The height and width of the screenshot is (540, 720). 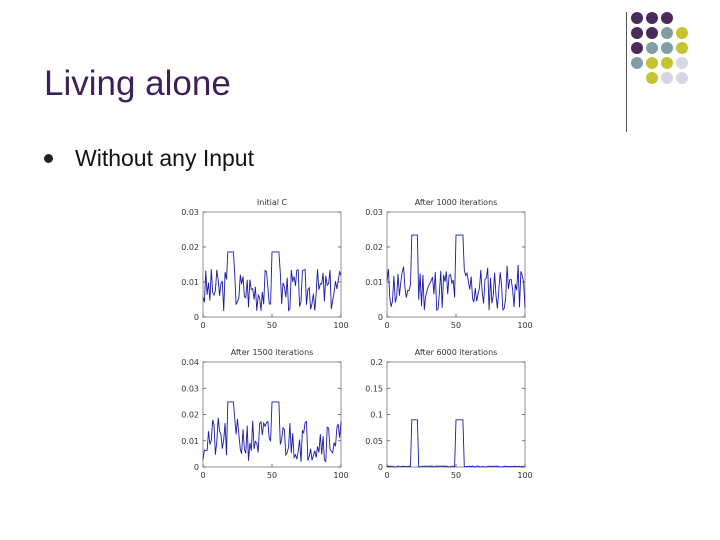 What do you see at coordinates (456, 202) in the screenshot?
I see `chart-title: After 1000 iterations` at bounding box center [456, 202].